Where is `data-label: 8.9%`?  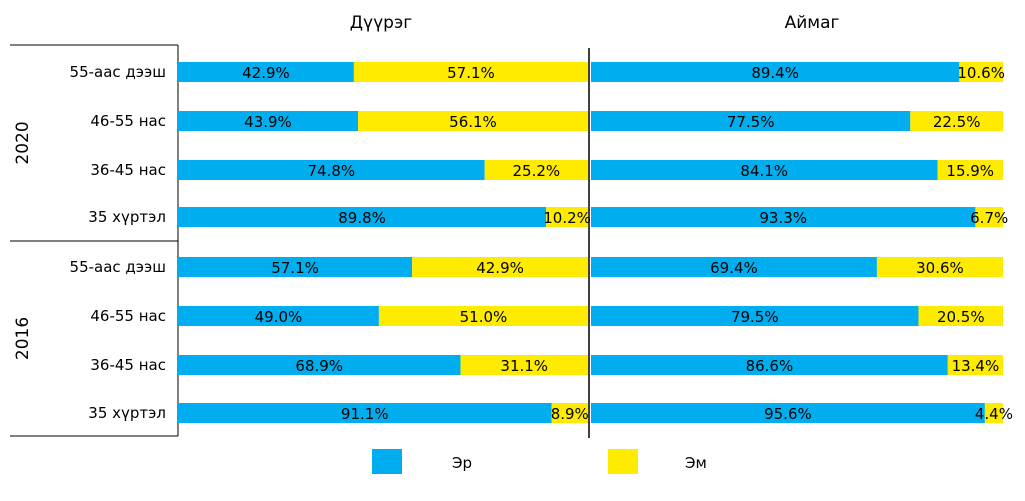 data-label: 8.9% is located at coordinates (570, 414).